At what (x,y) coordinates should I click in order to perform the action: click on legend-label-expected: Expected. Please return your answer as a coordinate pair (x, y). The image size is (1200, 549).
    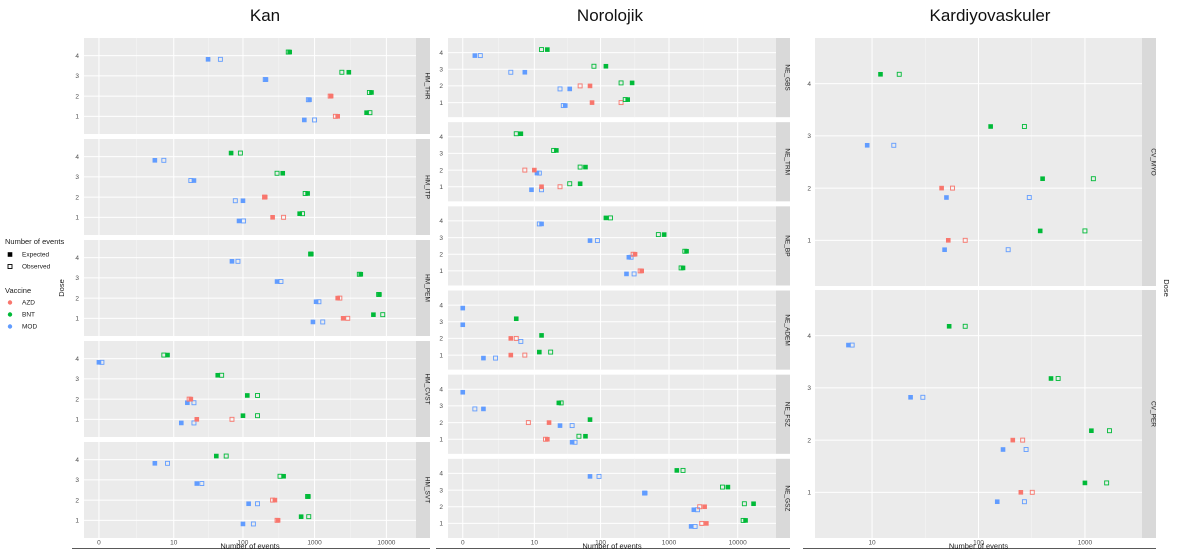
    Looking at the image, I should click on (35, 255).